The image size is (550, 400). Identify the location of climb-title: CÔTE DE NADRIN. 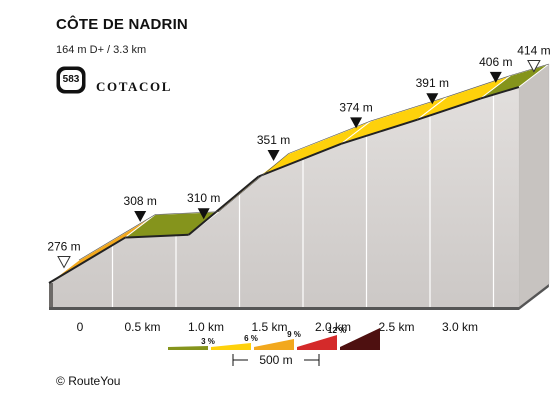
(122, 24).